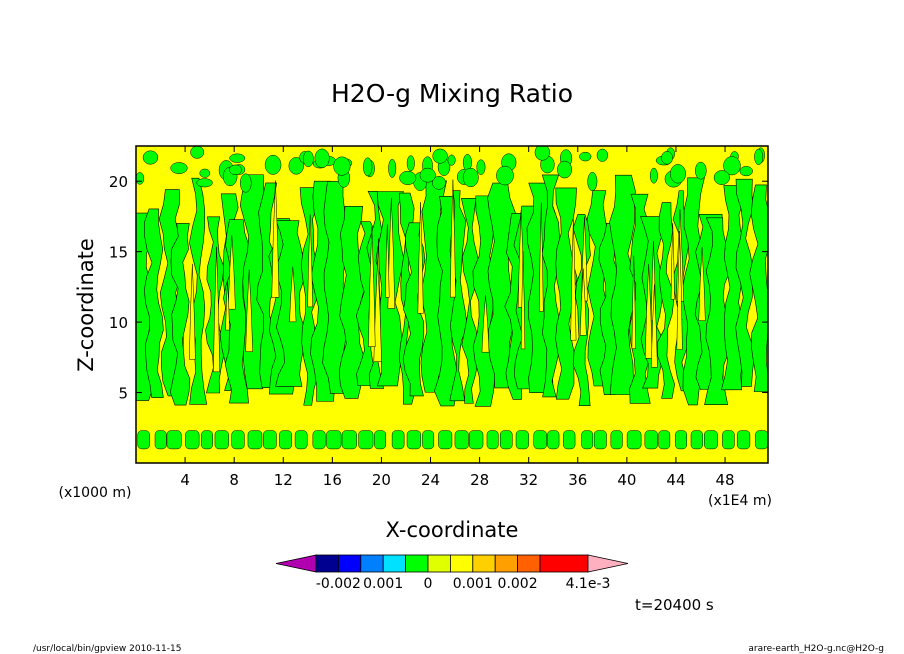 The width and height of the screenshot is (904, 654). Describe the element at coordinates (674, 605) in the screenshot. I see `time-label: t=20400 s` at that location.